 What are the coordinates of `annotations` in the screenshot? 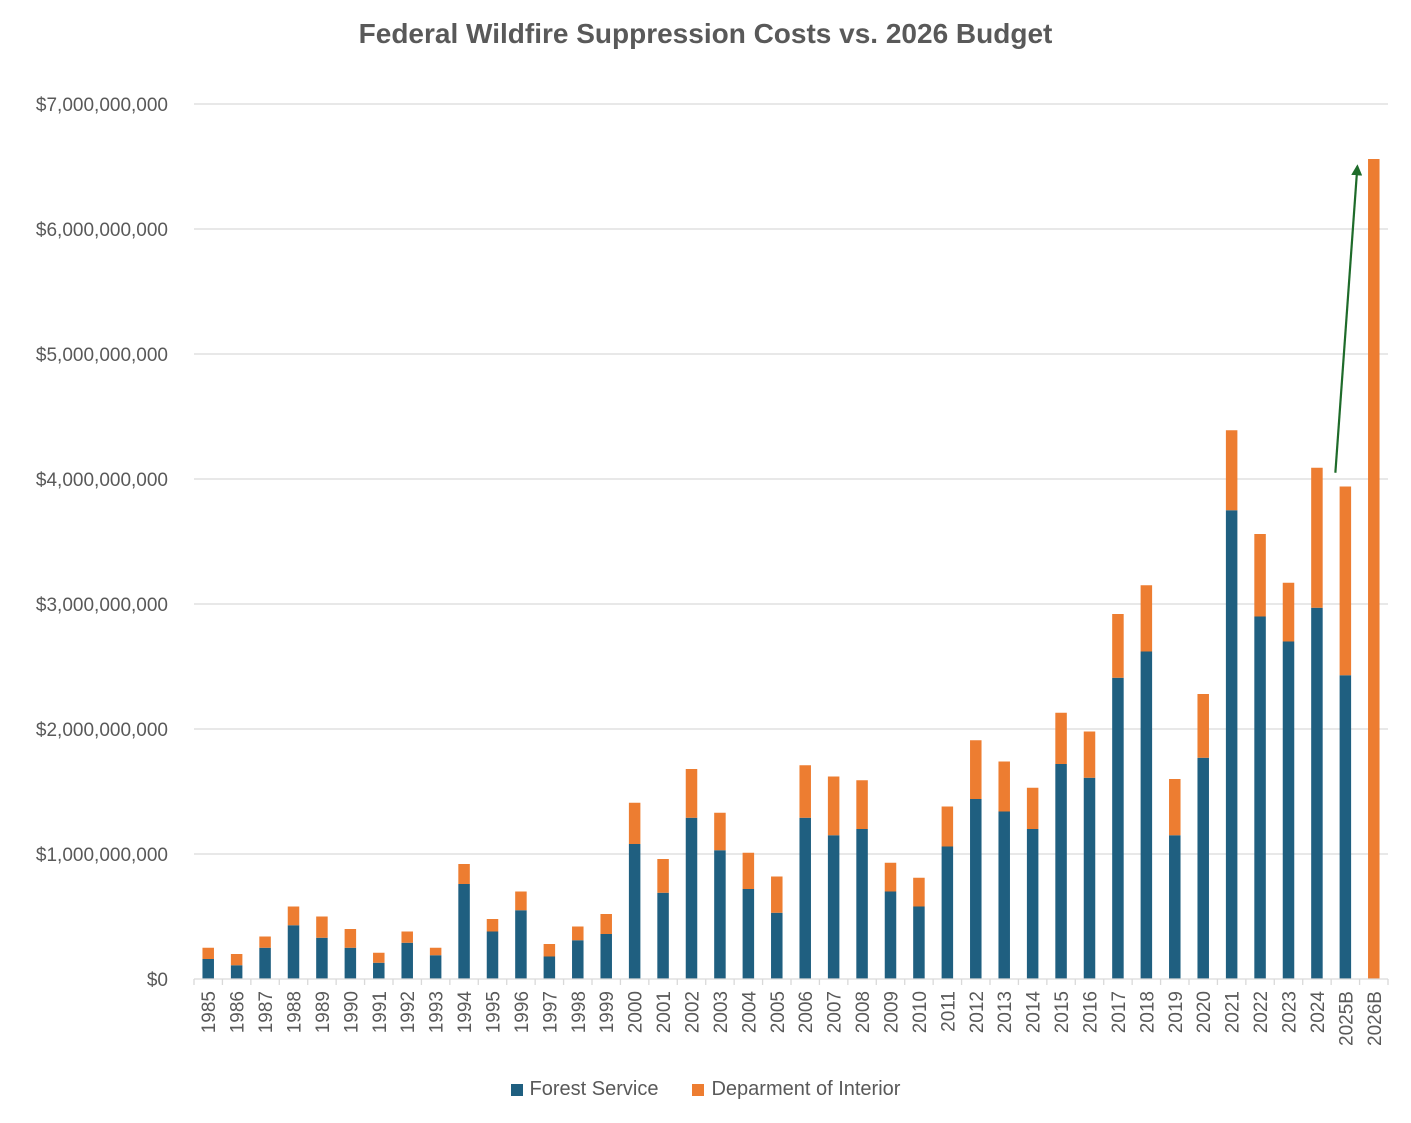 It's located at (1348, 318).